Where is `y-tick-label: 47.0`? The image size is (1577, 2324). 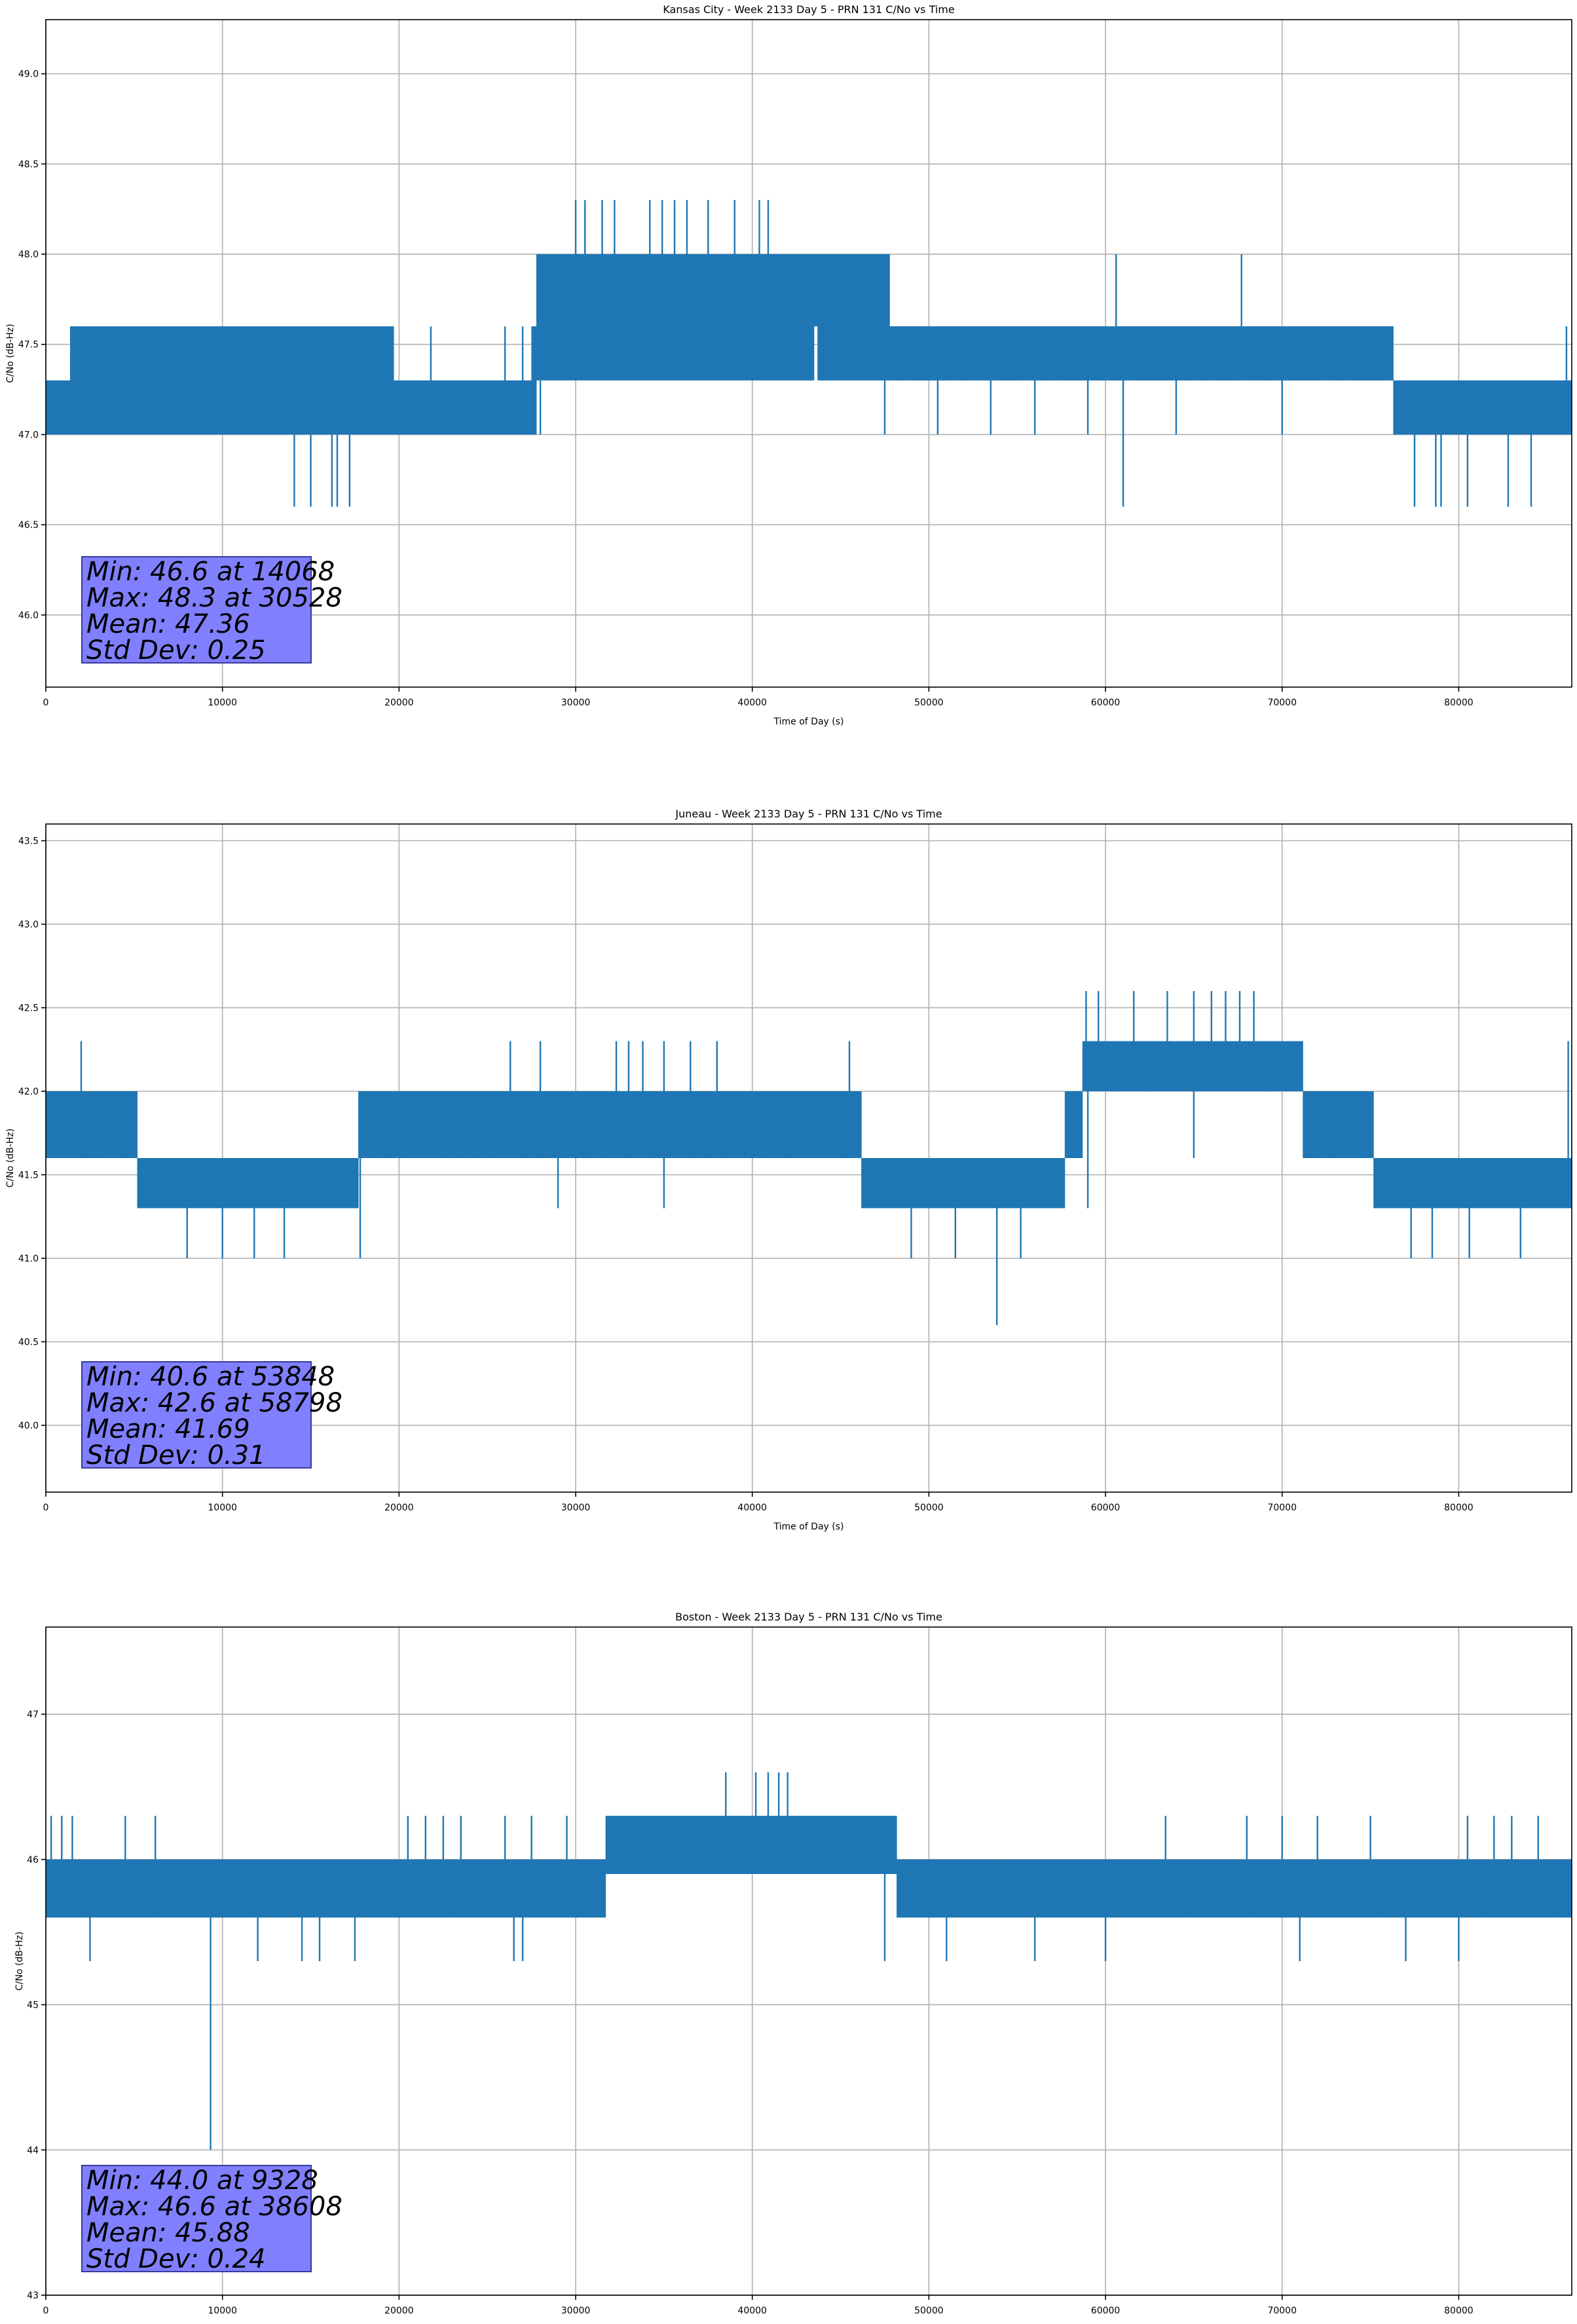 y-tick-label: 47.0 is located at coordinates (28, 435).